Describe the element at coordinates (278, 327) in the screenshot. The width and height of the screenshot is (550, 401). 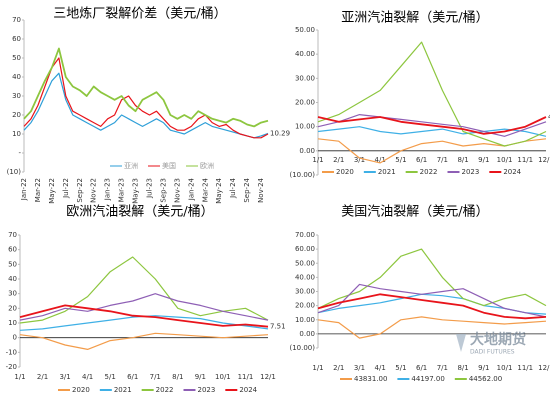
I see `annotation: 7.51` at that location.